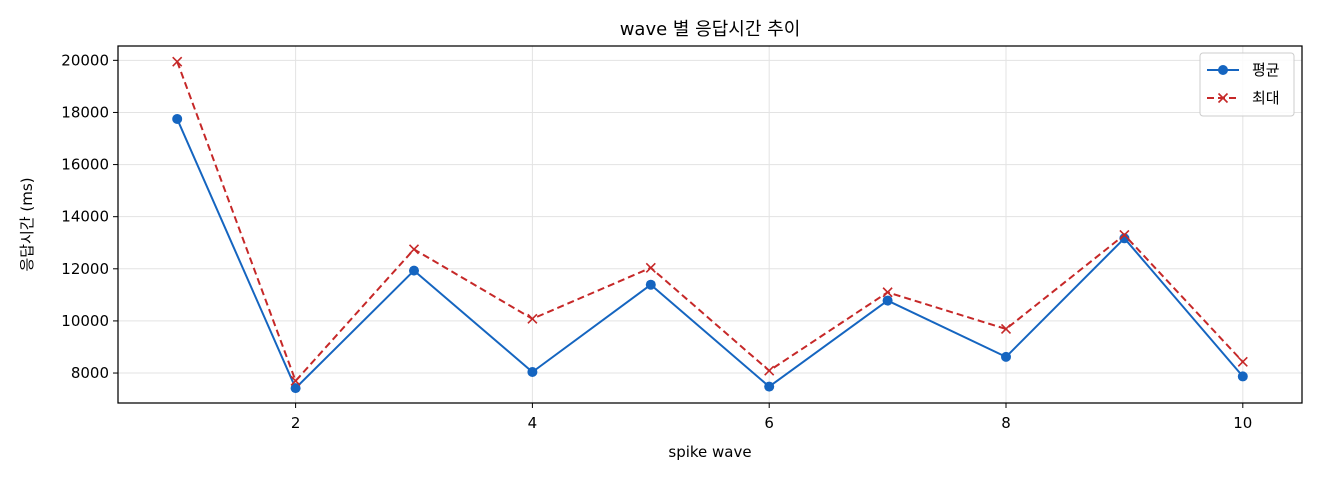 Image resolution: width=1320 pixels, height=484 pixels. I want to click on y-tick-label: 18000, so click(85, 112).